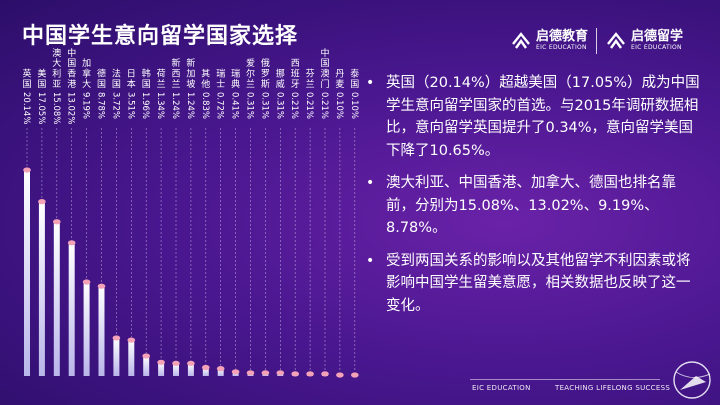 This screenshot has width=720, height=405. I want to click on value-label: 15.08%, so click(56, 108).